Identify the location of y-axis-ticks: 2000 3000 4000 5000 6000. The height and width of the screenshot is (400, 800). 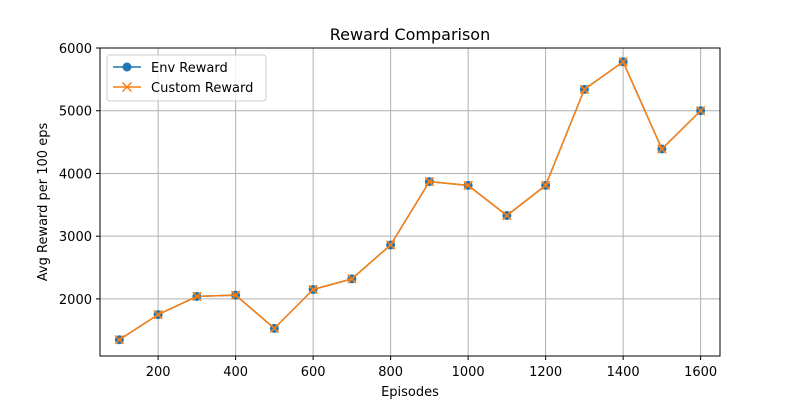
(79, 175).